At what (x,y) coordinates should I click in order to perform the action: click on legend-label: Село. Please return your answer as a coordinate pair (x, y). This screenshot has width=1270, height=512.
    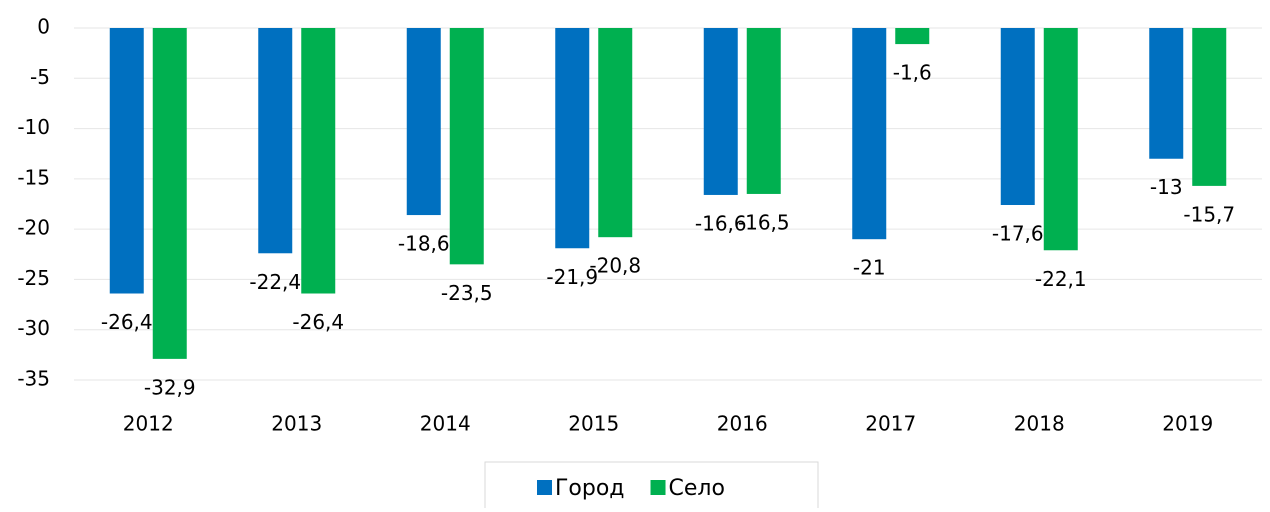
    Looking at the image, I should click on (697, 488).